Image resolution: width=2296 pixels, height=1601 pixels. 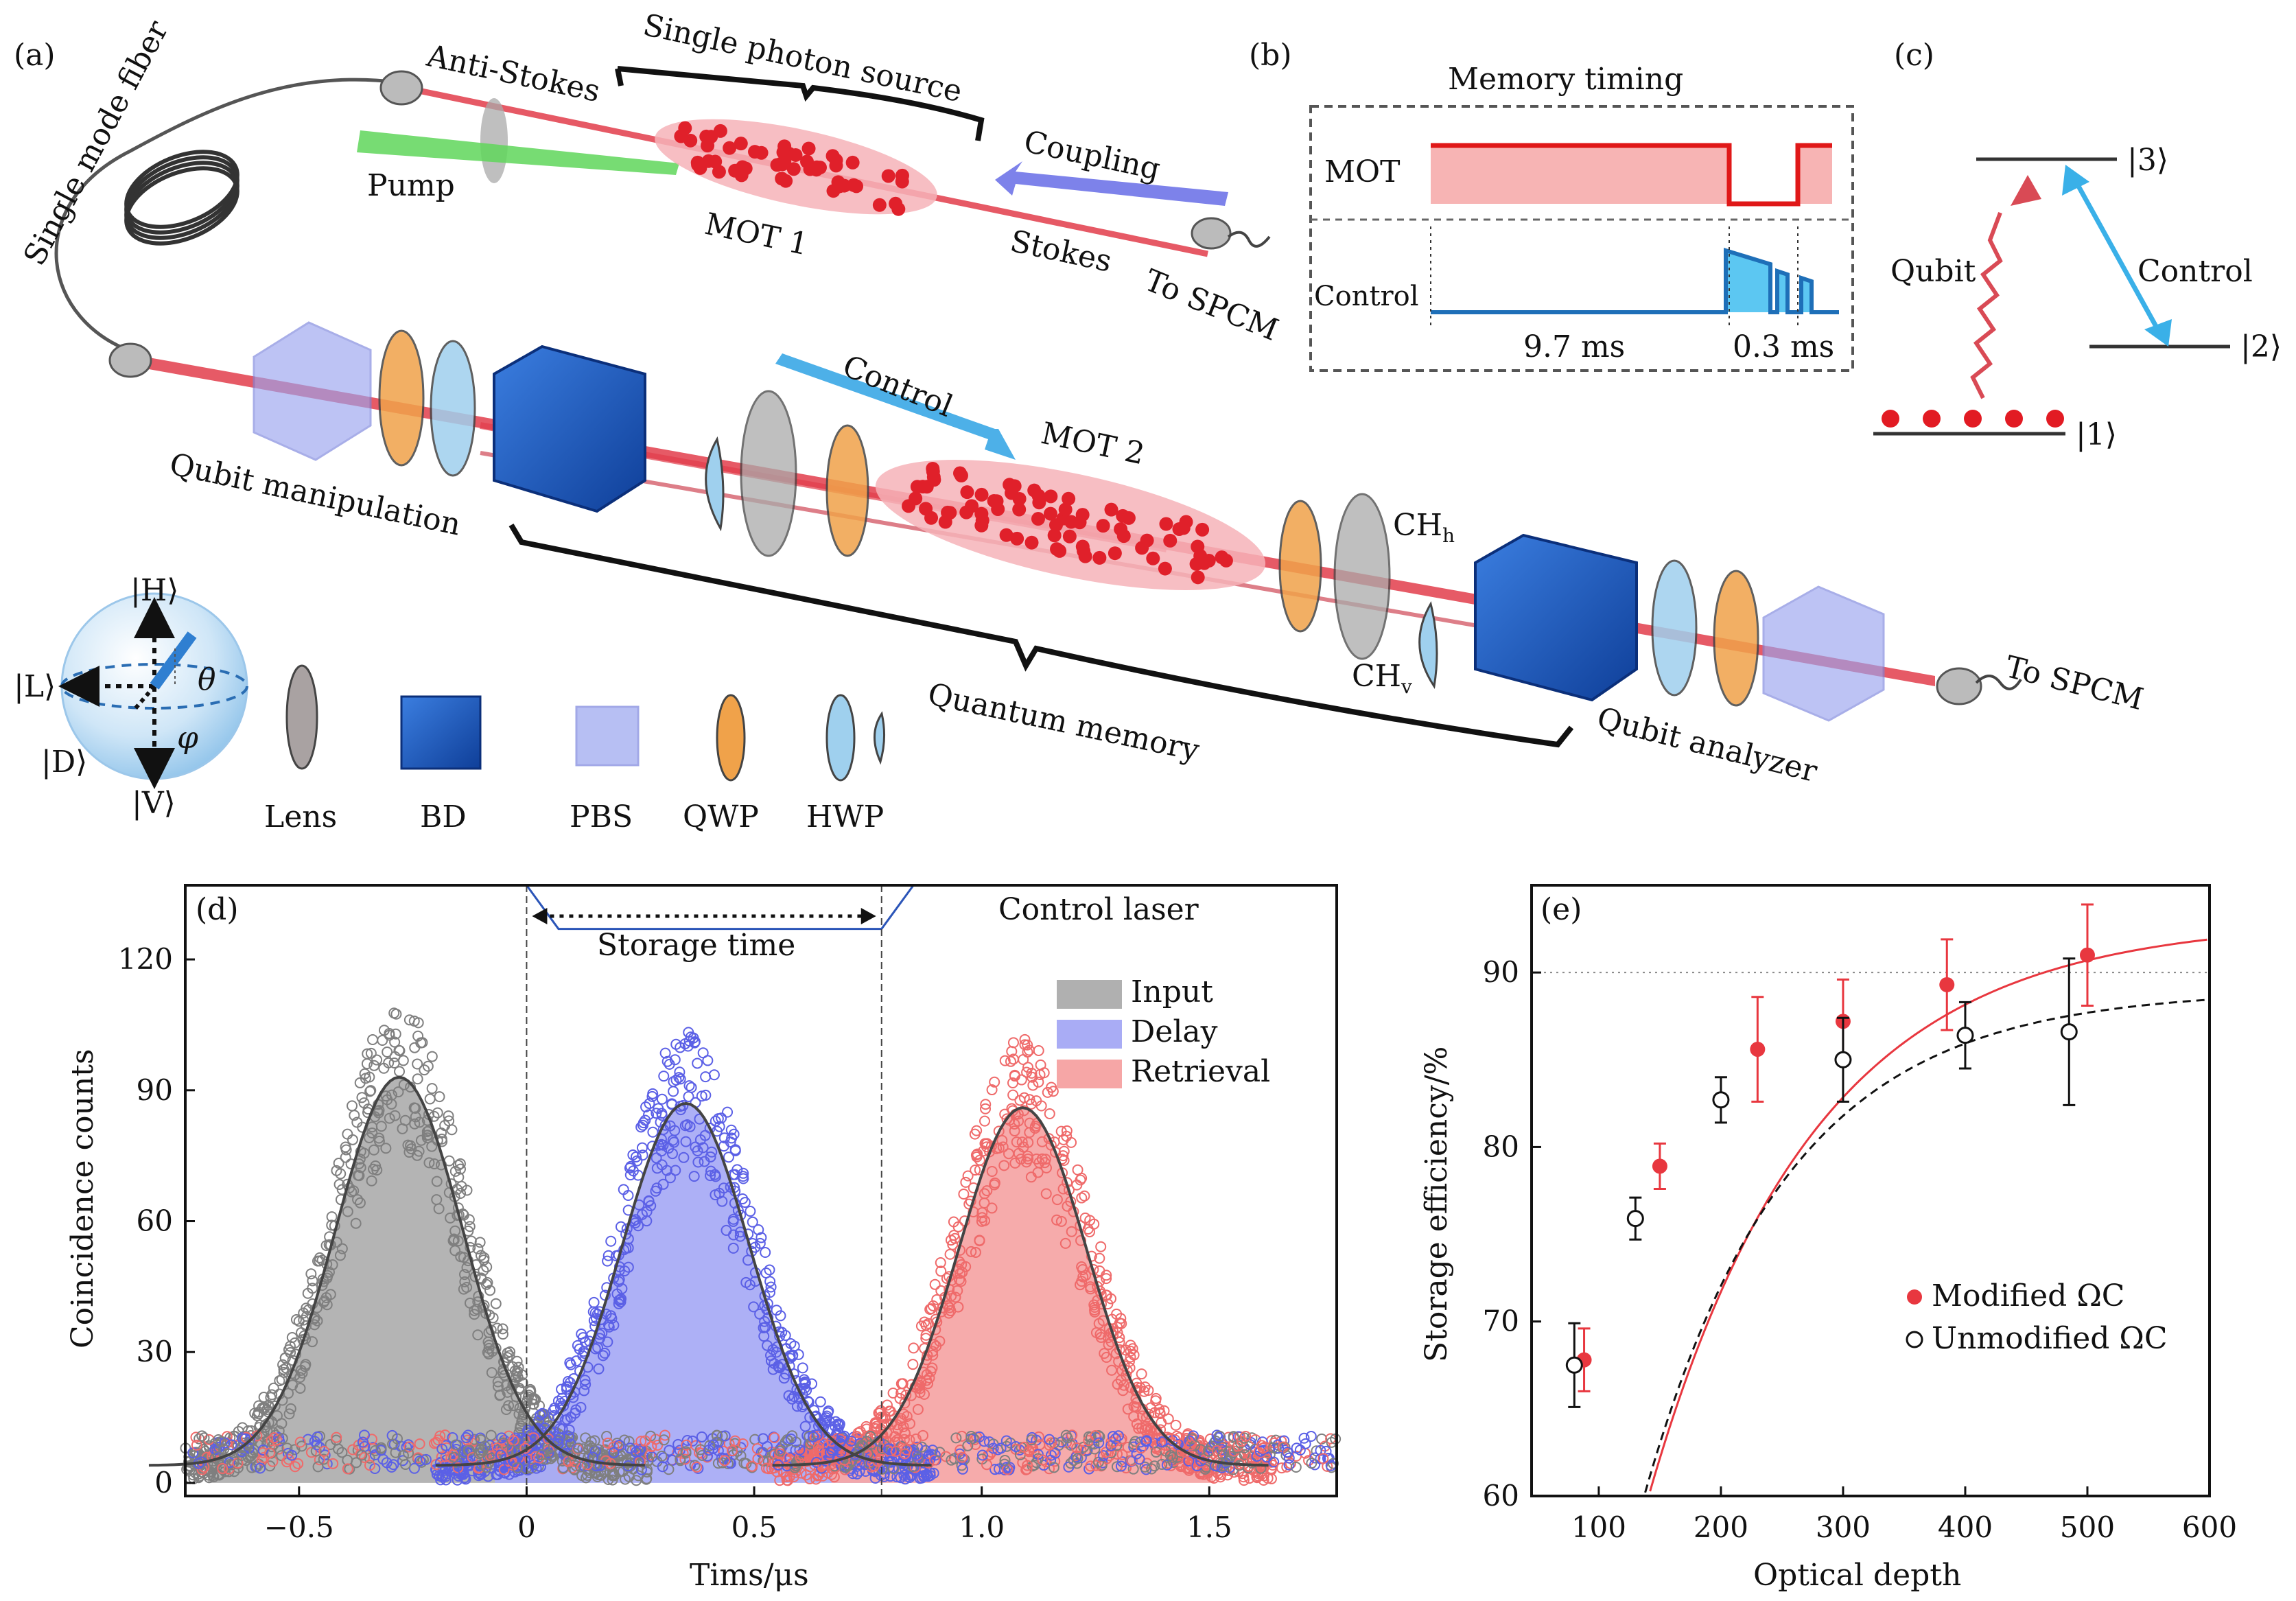 What do you see at coordinates (1986, 305) in the screenshot?
I see `qubit-wavy-arrow` at bounding box center [1986, 305].